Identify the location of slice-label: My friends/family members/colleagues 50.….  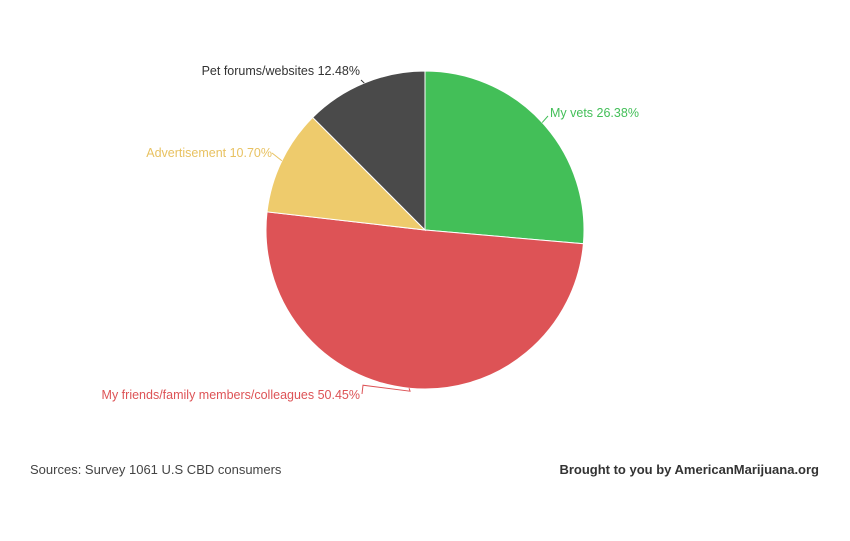
(231, 395).